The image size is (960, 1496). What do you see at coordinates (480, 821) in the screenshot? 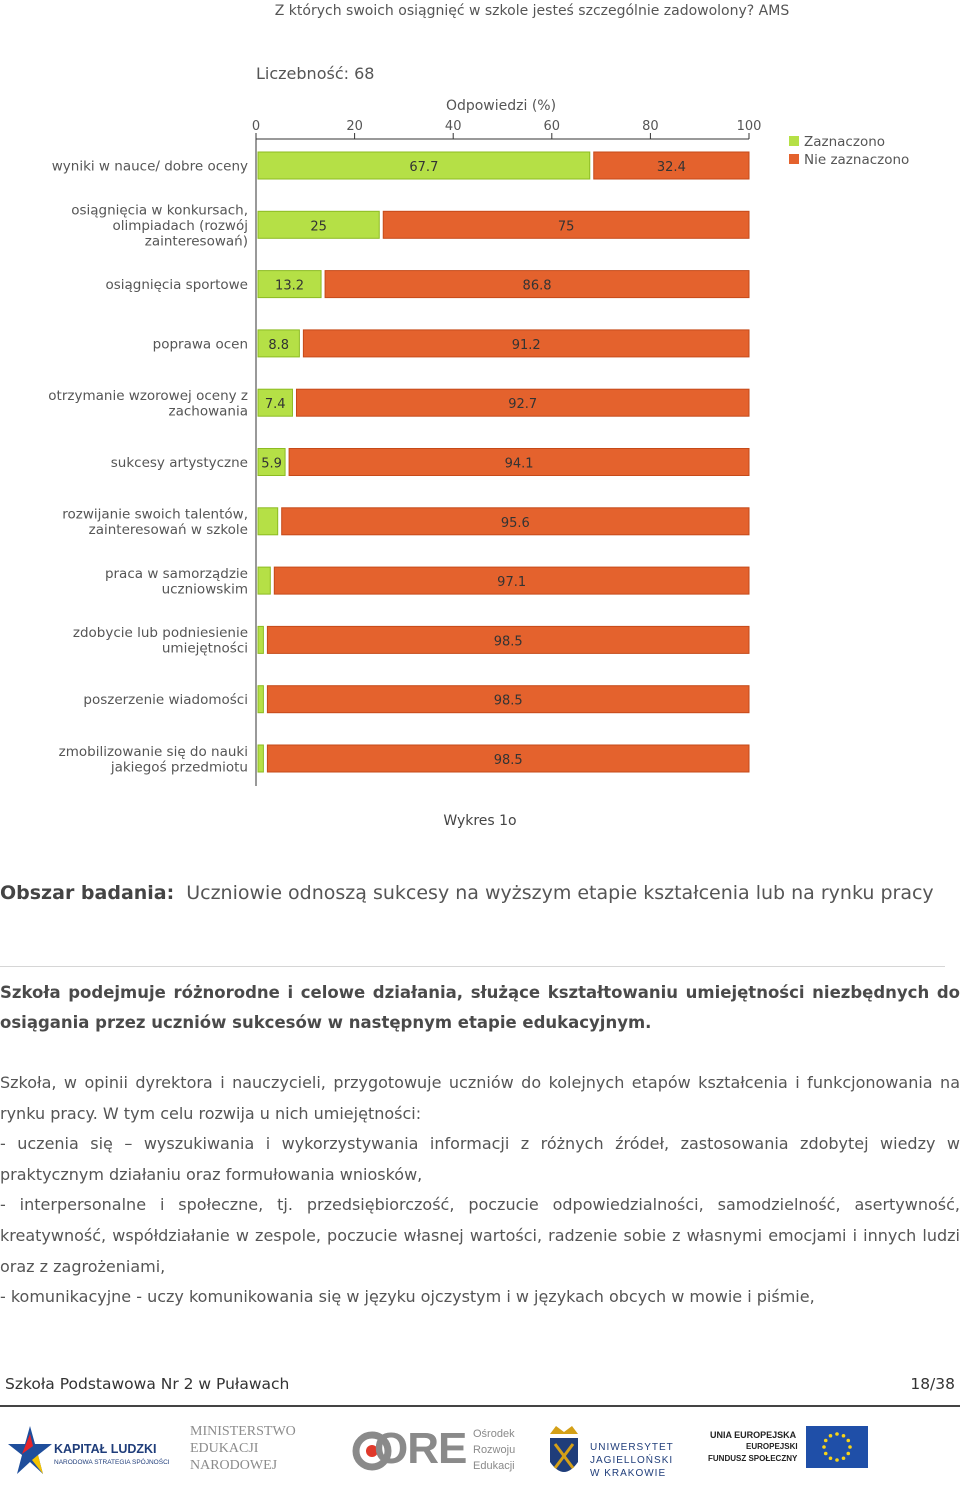
I see `chart-caption: Wykres 1o` at bounding box center [480, 821].